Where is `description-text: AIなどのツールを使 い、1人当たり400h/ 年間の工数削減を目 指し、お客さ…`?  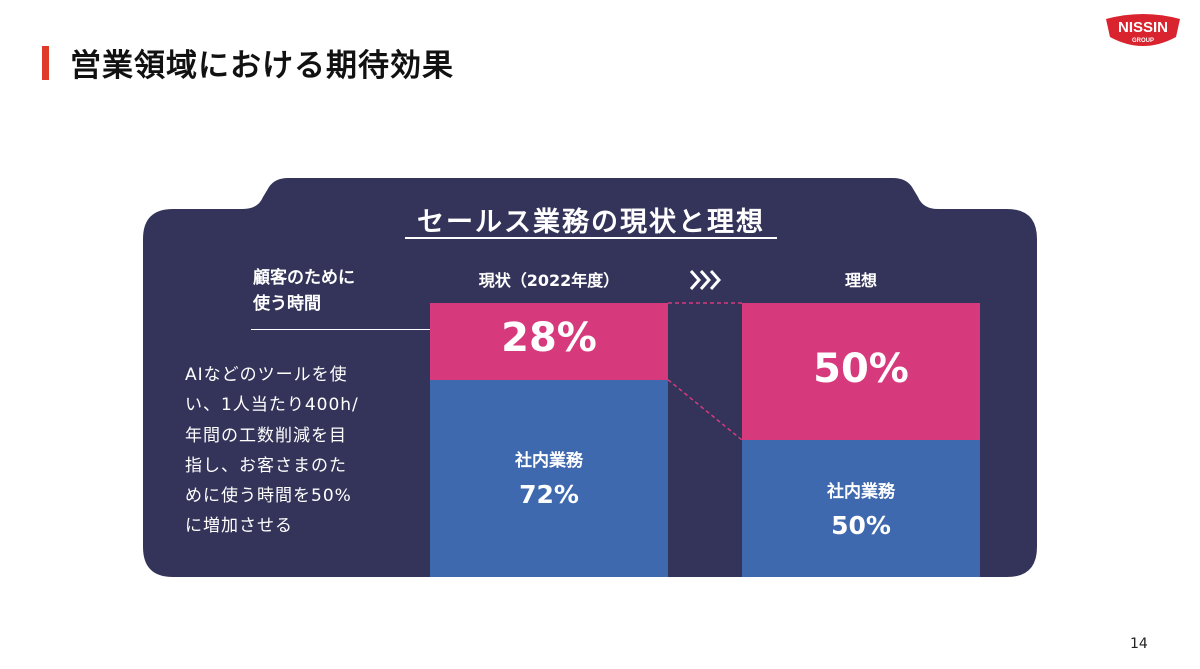
description-text: AIなどのツールを使 い、1人当たり400h/ 年間の工数削減を目 指し、お客さ… is located at coordinates (287, 451).